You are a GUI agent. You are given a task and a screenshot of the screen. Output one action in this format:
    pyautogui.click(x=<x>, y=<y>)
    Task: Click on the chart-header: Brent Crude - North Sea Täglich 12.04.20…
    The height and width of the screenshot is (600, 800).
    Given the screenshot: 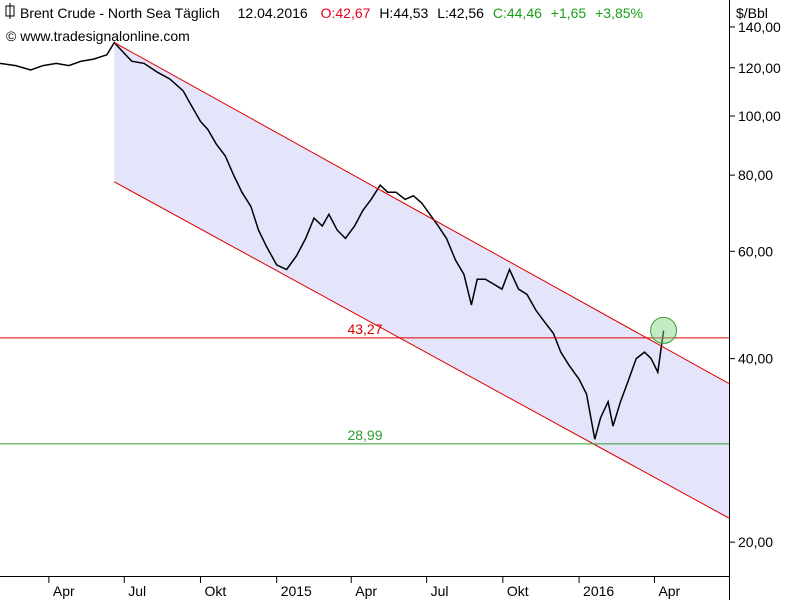 What is the action you would take?
    pyautogui.click(x=386, y=23)
    